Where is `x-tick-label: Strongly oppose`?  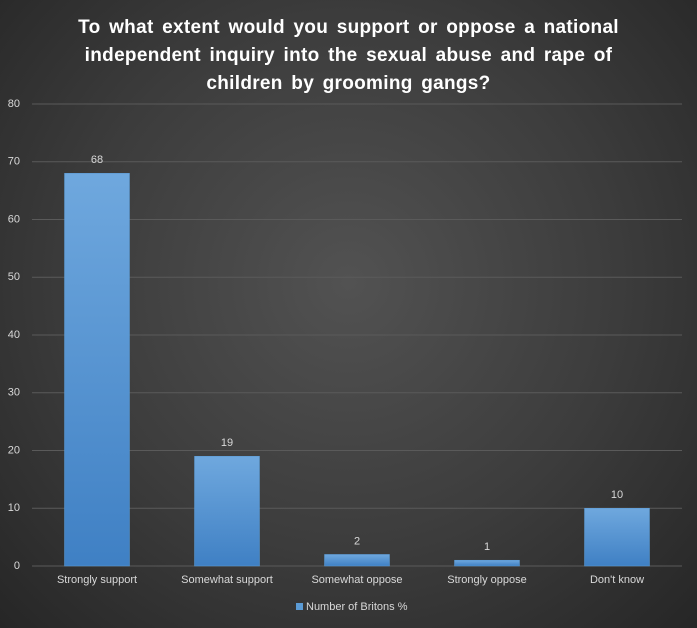
x-tick-label: Strongly oppose is located at coordinates (487, 580).